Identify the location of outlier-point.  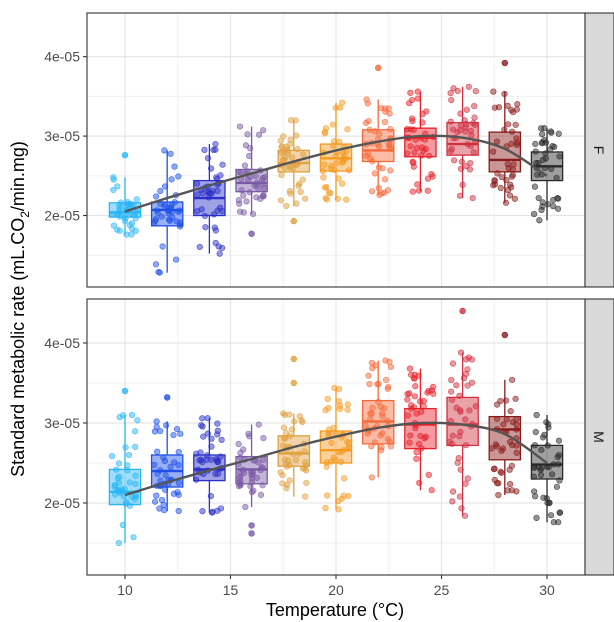
(293, 221).